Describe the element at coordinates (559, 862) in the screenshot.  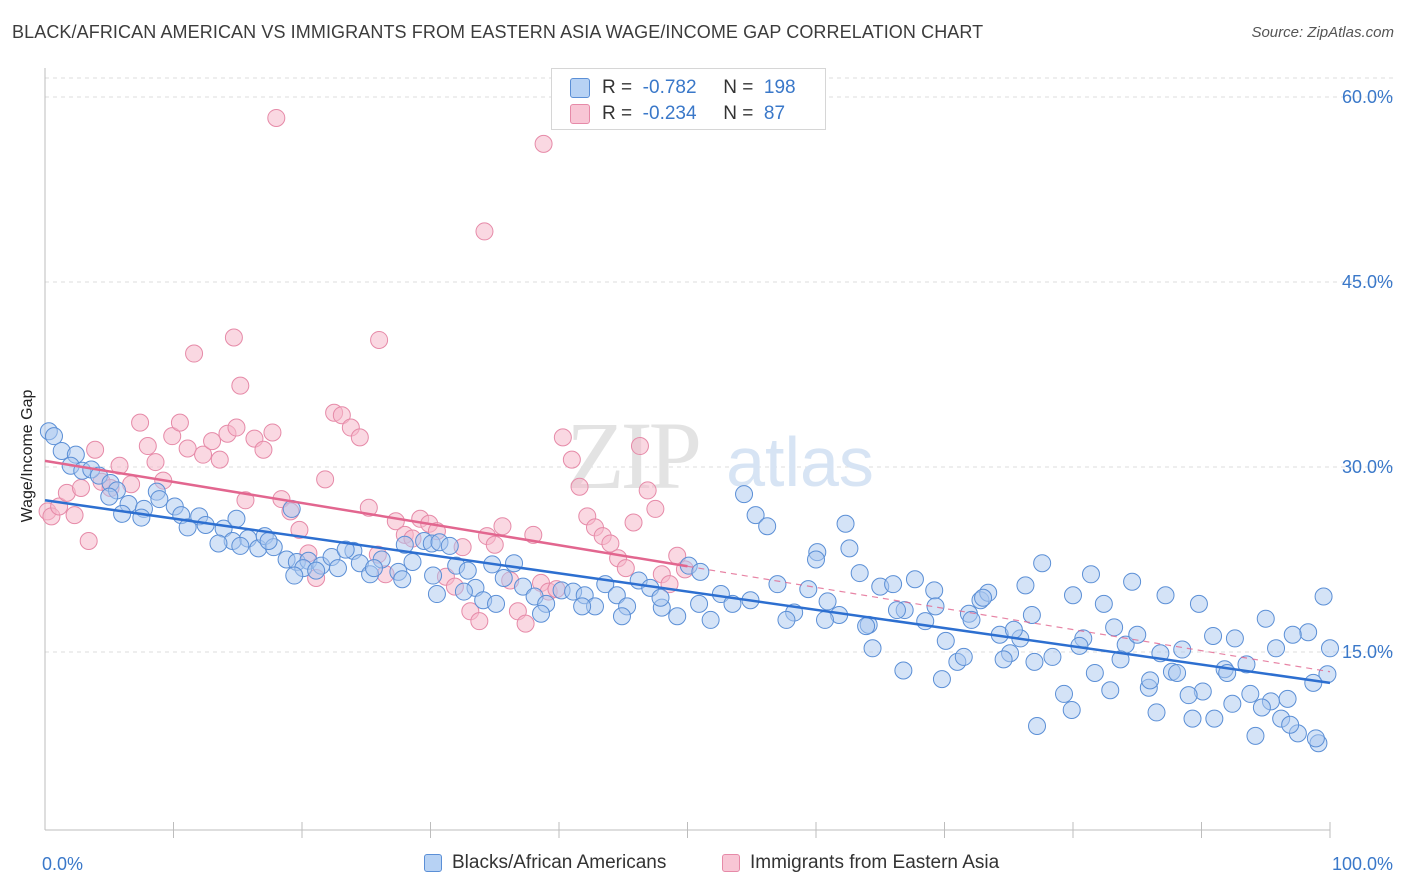
I see `legend-label-blacks: Blacks/African Americans` at that location.